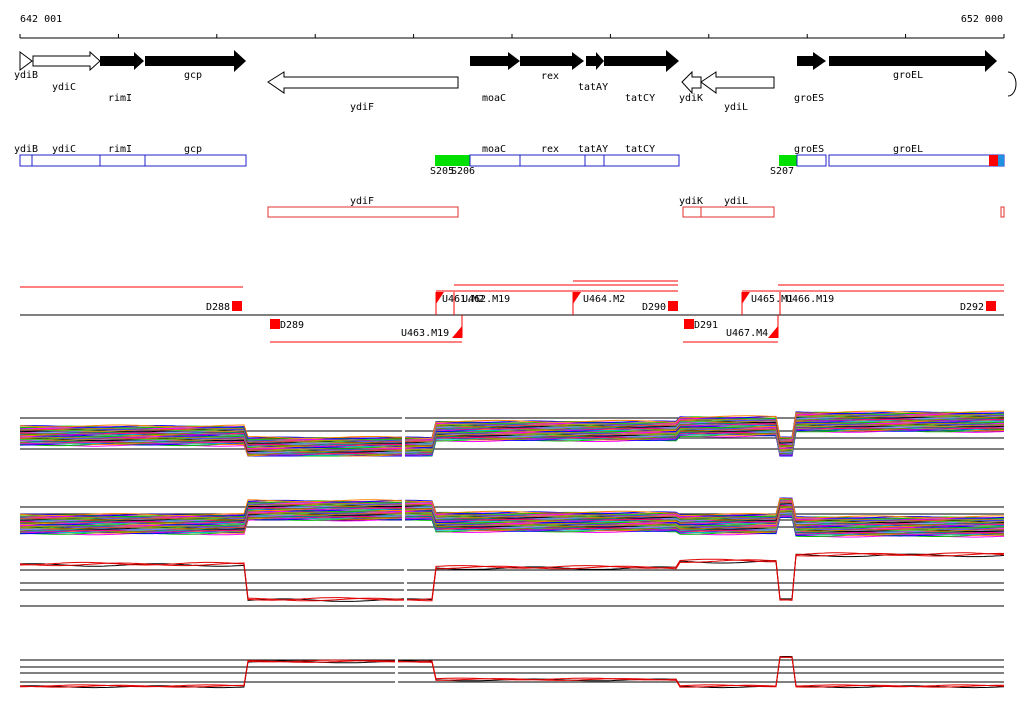 The height and width of the screenshot is (714, 1024). Describe the element at coordinates (363, 212) in the screenshot. I see `box-ydiF` at that location.